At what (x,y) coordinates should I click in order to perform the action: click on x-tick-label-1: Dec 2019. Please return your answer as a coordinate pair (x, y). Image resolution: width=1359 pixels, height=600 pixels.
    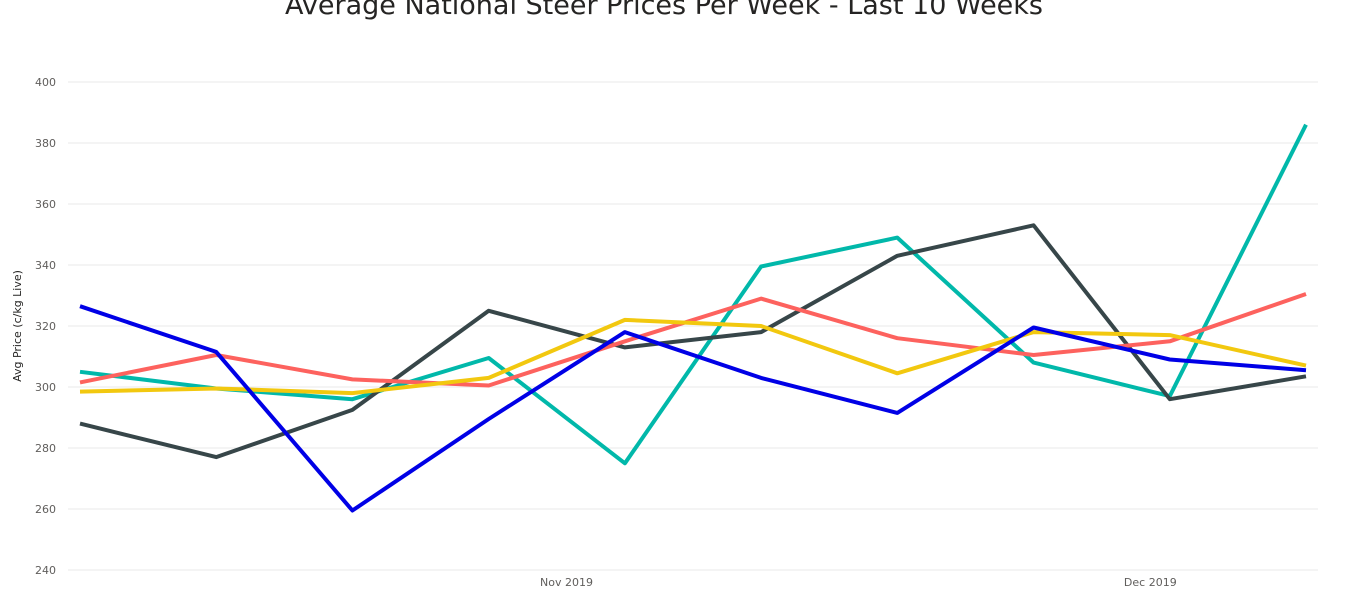
    Looking at the image, I should click on (1150, 582).